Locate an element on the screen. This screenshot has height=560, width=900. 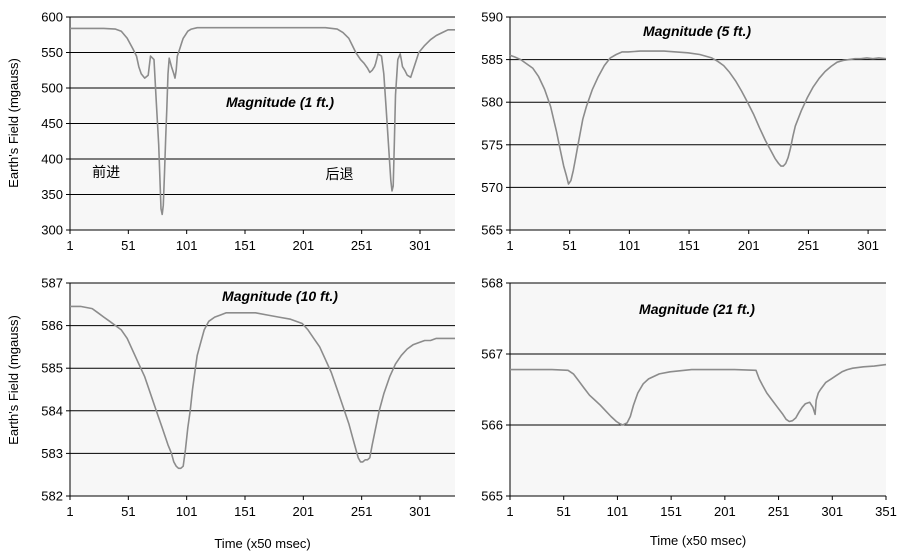
chart-title: Magnitude (21 ft.) is located at coordinates (697, 309).